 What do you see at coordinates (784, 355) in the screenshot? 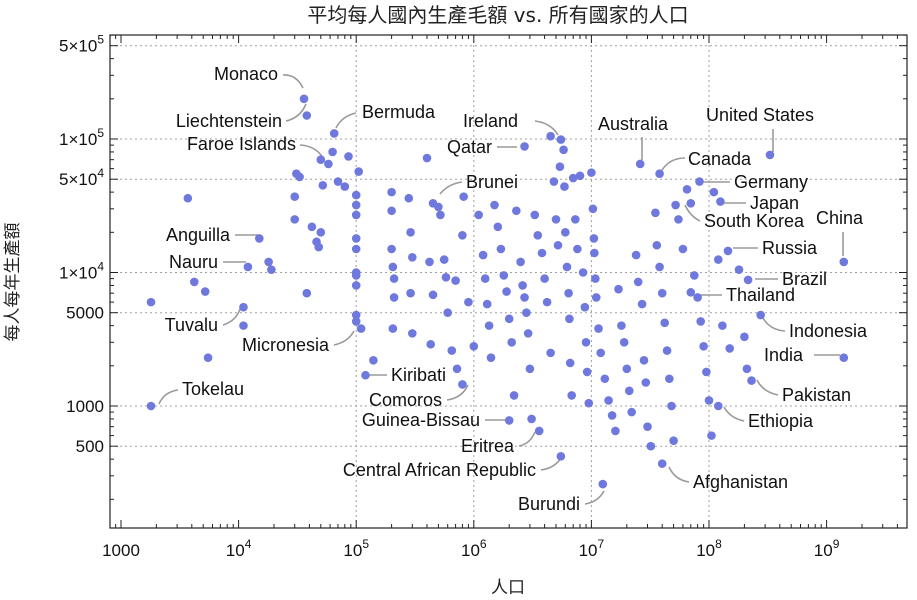
I see `point-label: India` at bounding box center [784, 355].